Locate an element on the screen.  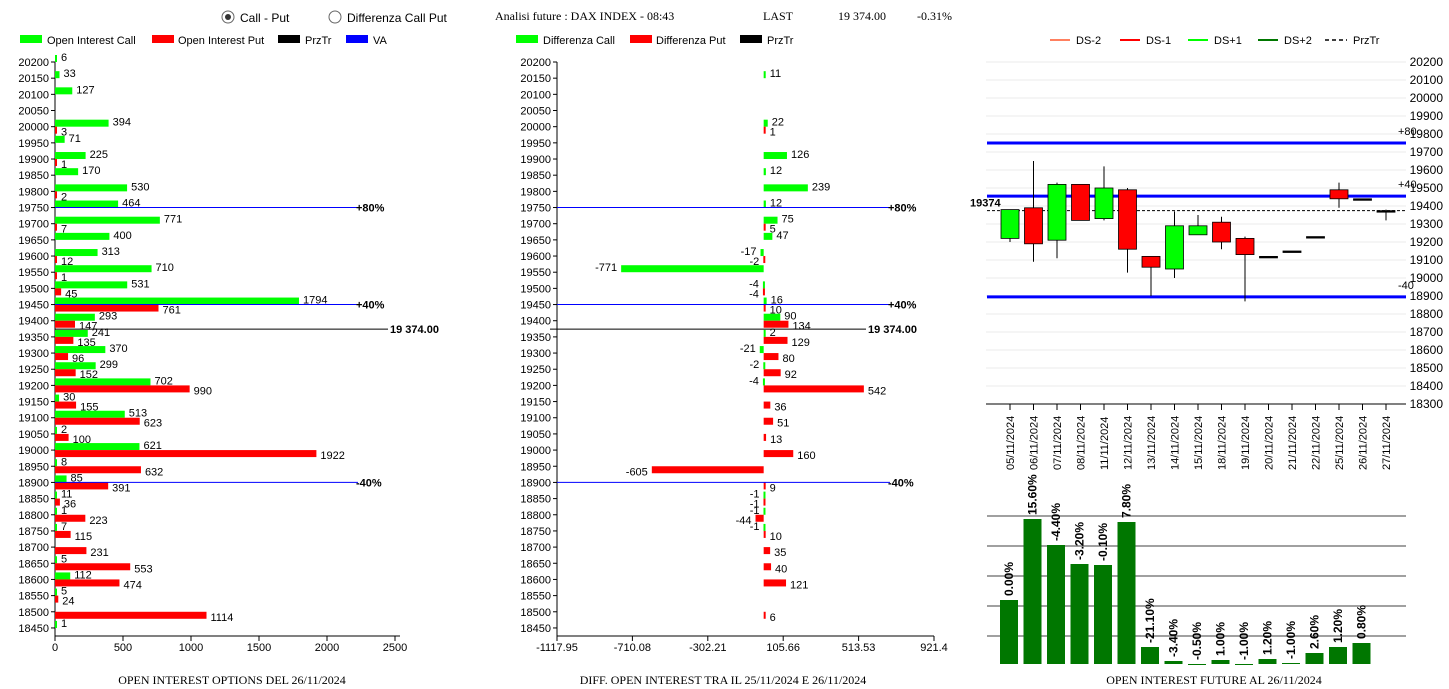
put-value-label: 51 is located at coordinates (783, 424).